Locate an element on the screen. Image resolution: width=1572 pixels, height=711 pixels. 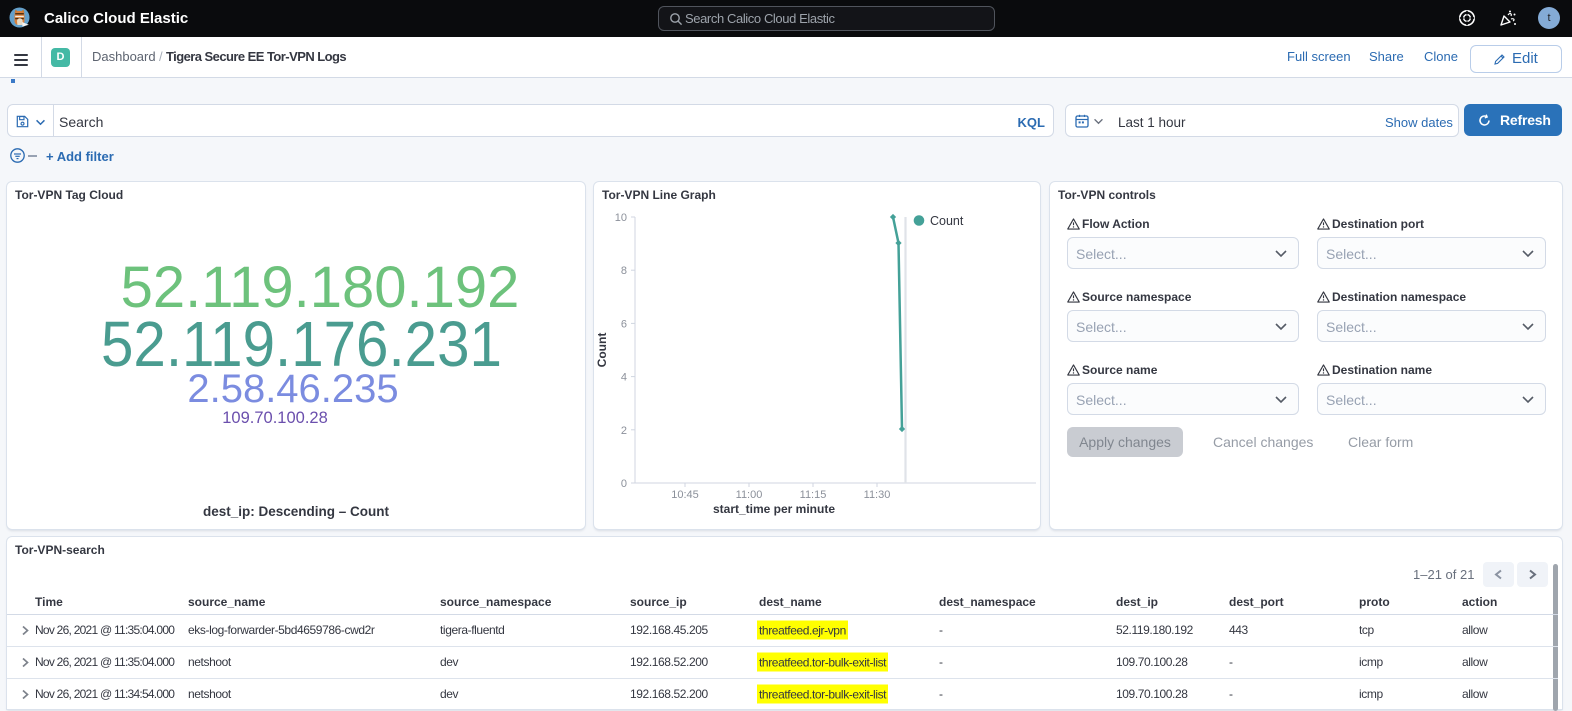
svg-text: 10 is located at coordinates (621, 218).